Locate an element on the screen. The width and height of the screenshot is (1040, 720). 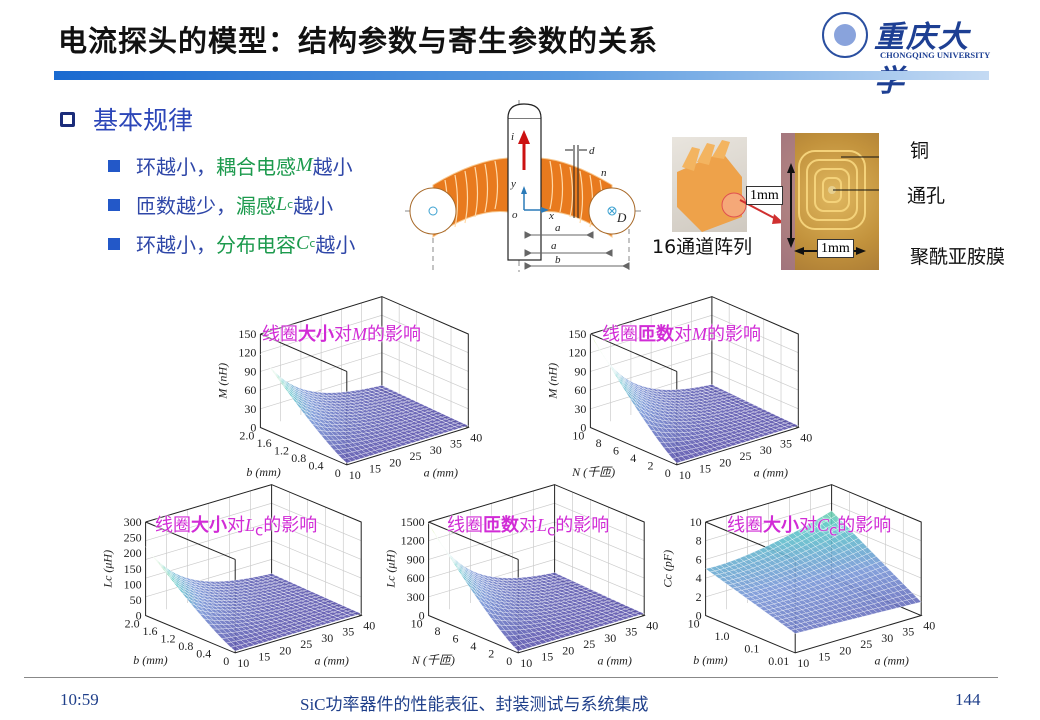
origin-label: o is located at coordinates (515, 215).